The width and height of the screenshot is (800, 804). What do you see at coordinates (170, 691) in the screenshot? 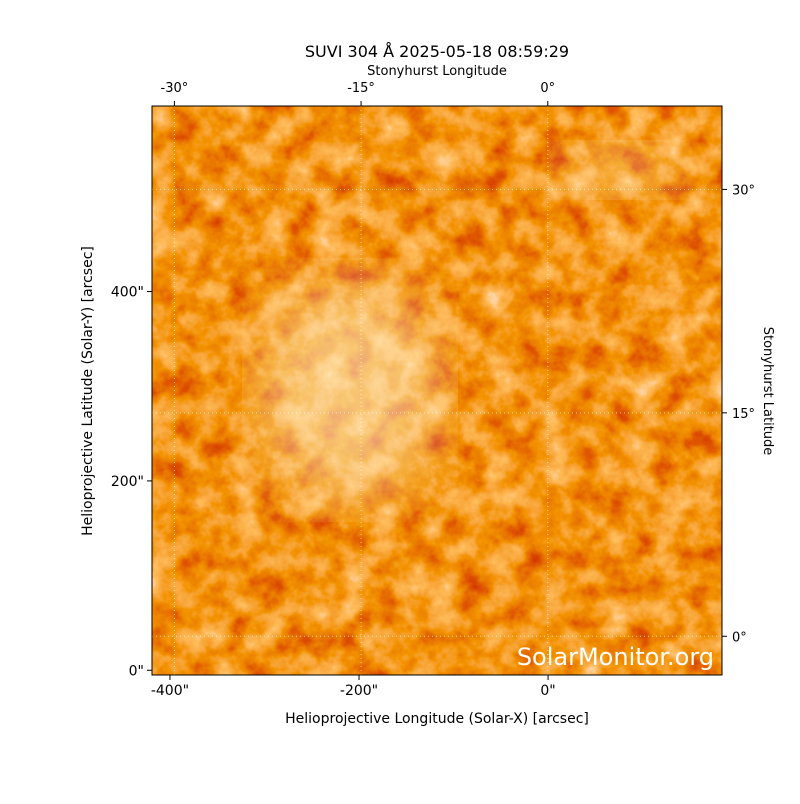
I see `x-tick-label: -400"` at bounding box center [170, 691].